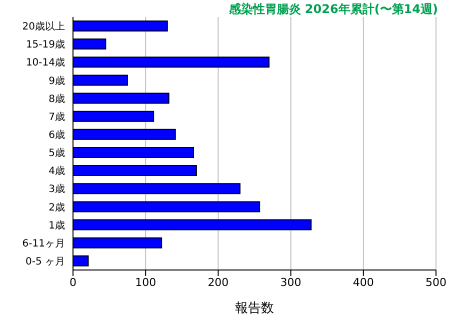 The height and width of the screenshot is (320, 460). What do you see at coordinates (56, 225) in the screenshot?
I see `y-tick-label: 1歳` at bounding box center [56, 225].